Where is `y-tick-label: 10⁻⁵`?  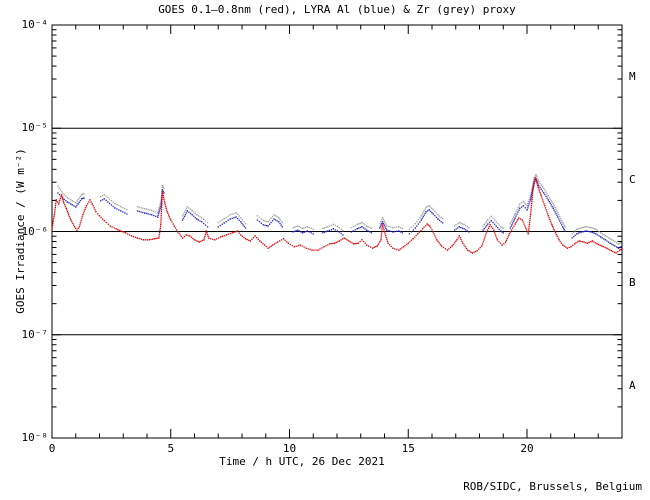
y-tick-label: 10⁻⁵ is located at coordinates (35, 128).